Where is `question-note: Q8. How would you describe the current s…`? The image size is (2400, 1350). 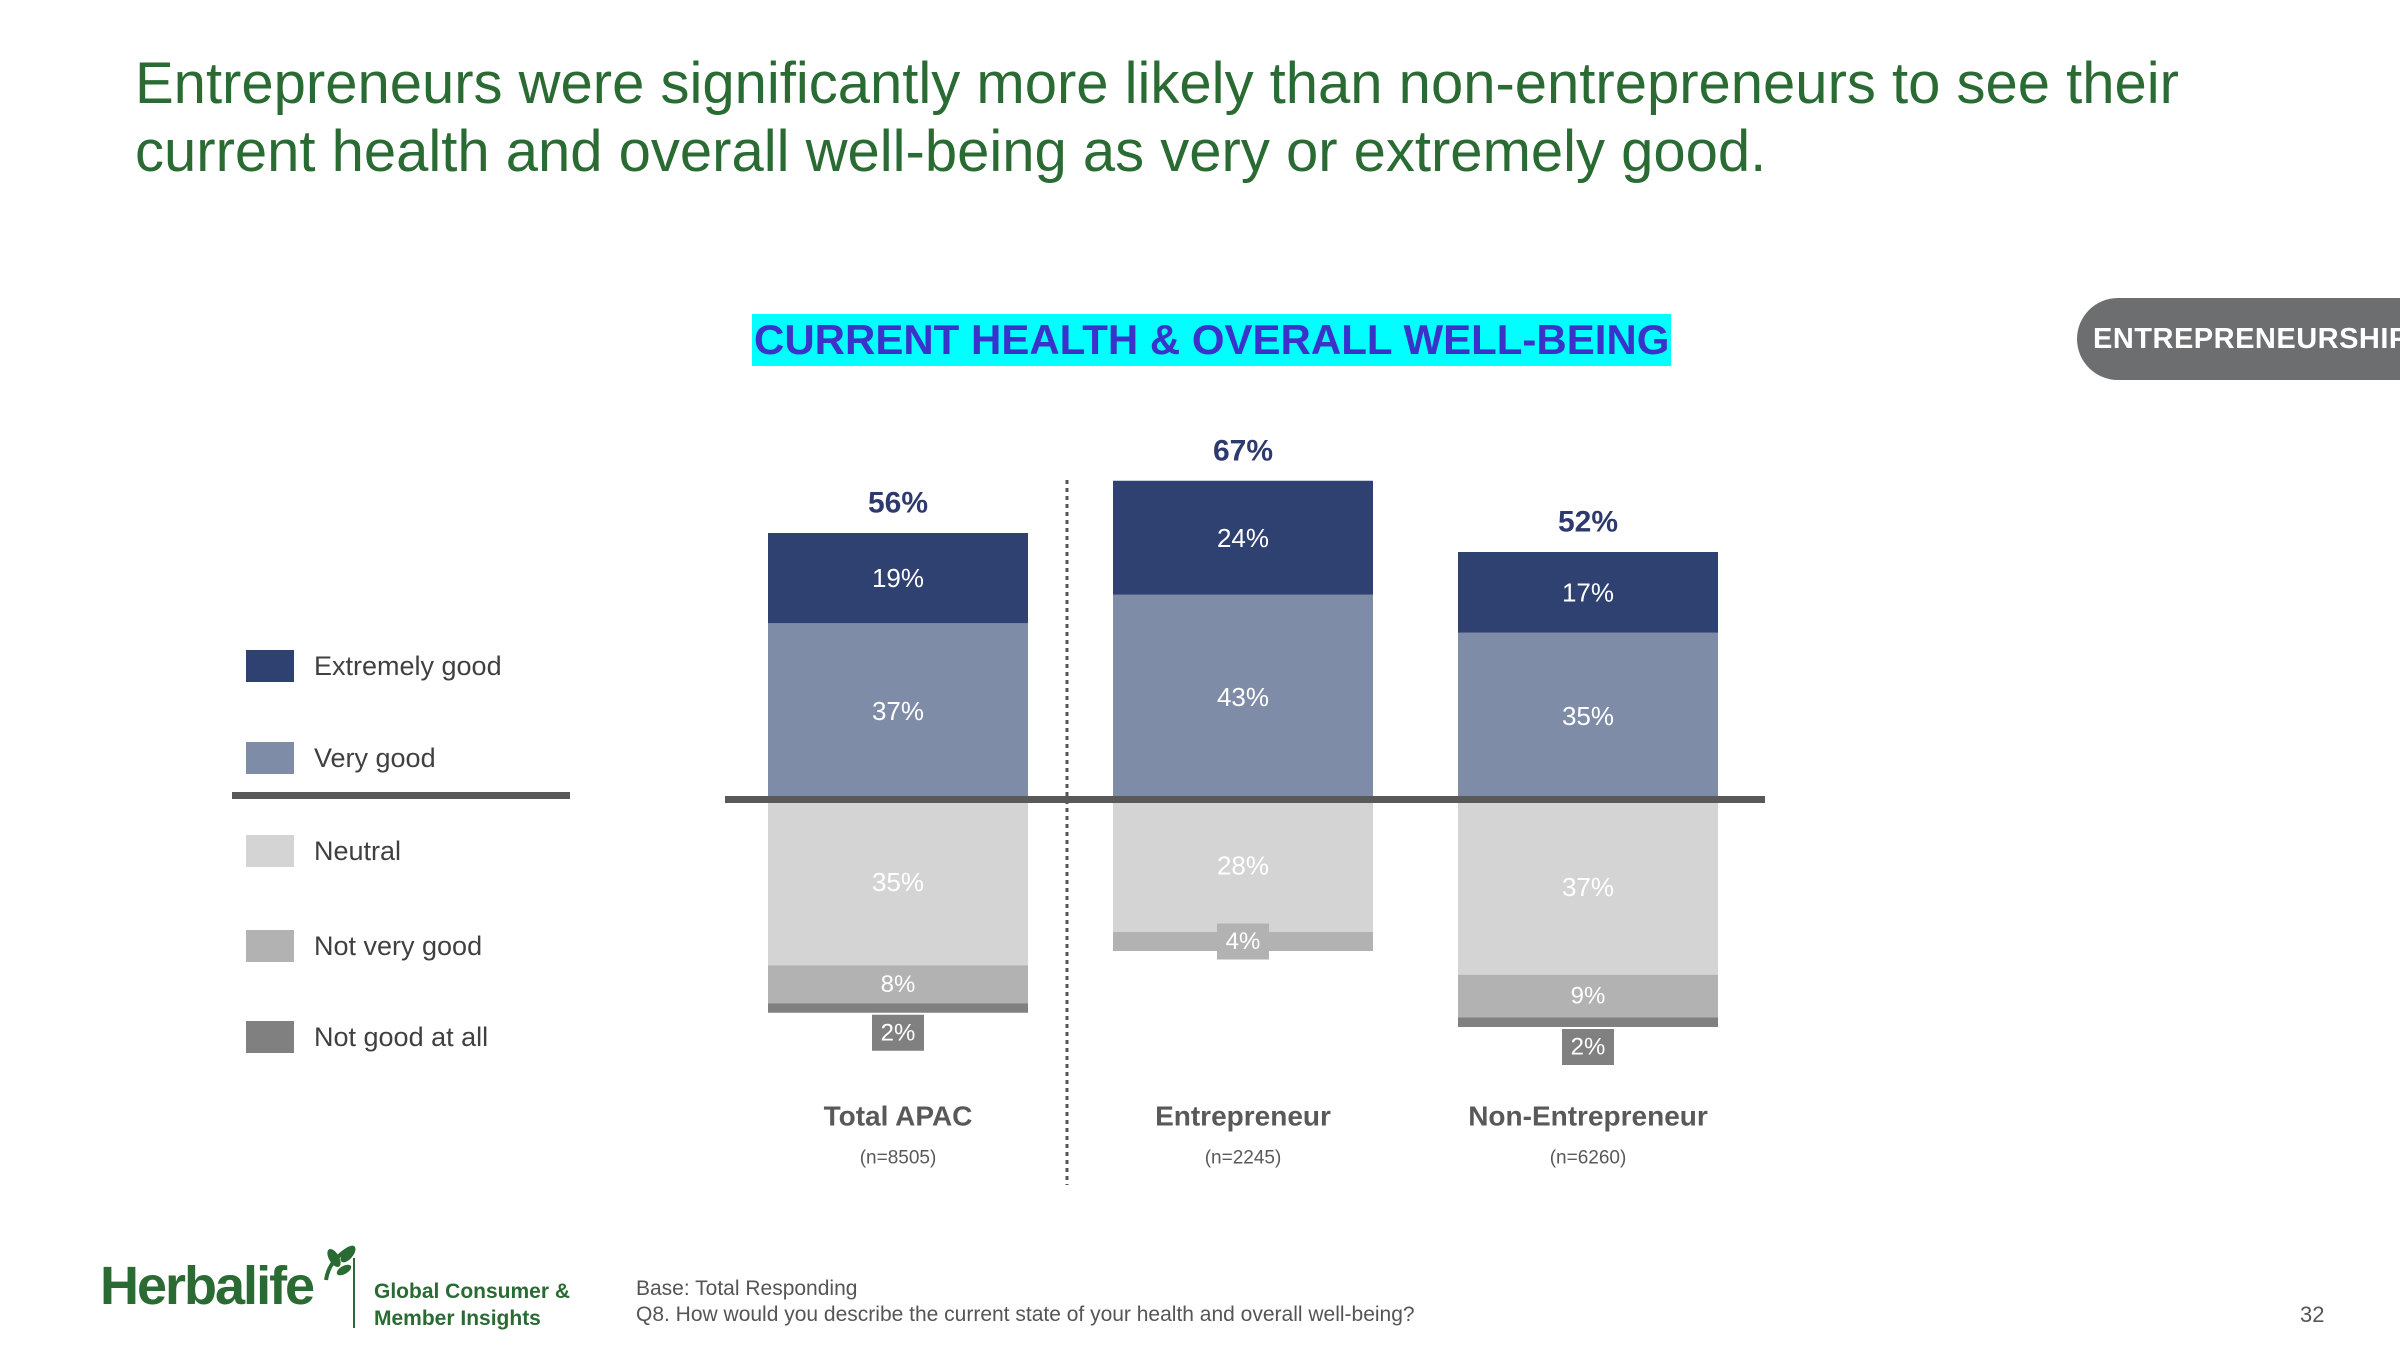 question-note: Q8. How would you describe the current s… is located at coordinates (1025, 1314).